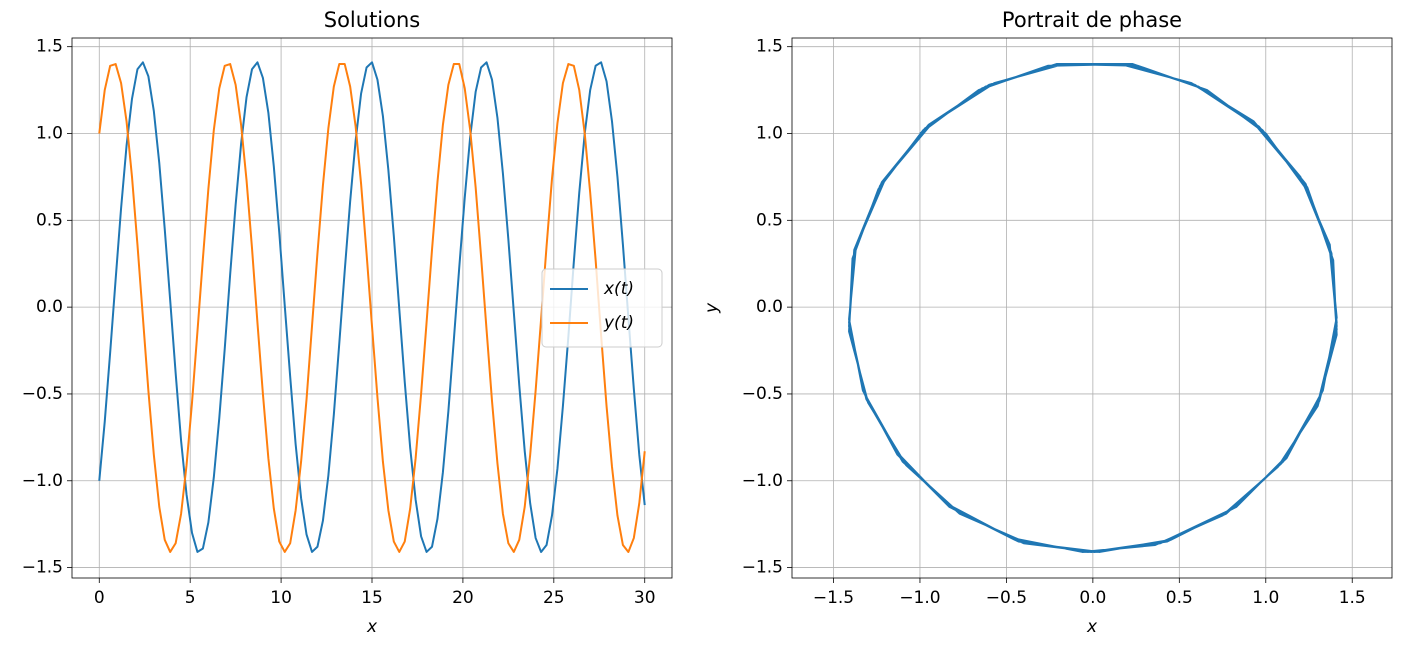  I want to click on legend-label: y(t), so click(618, 323).